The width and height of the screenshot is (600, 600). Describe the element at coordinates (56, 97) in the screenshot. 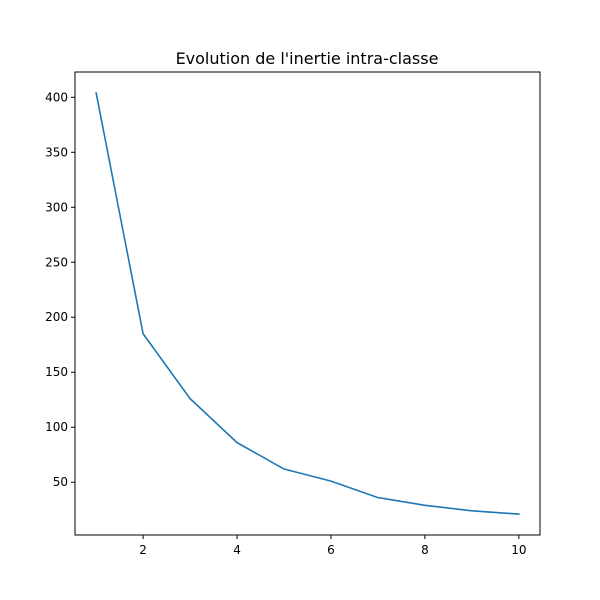

I see `y-tick-label-400: 400` at that location.